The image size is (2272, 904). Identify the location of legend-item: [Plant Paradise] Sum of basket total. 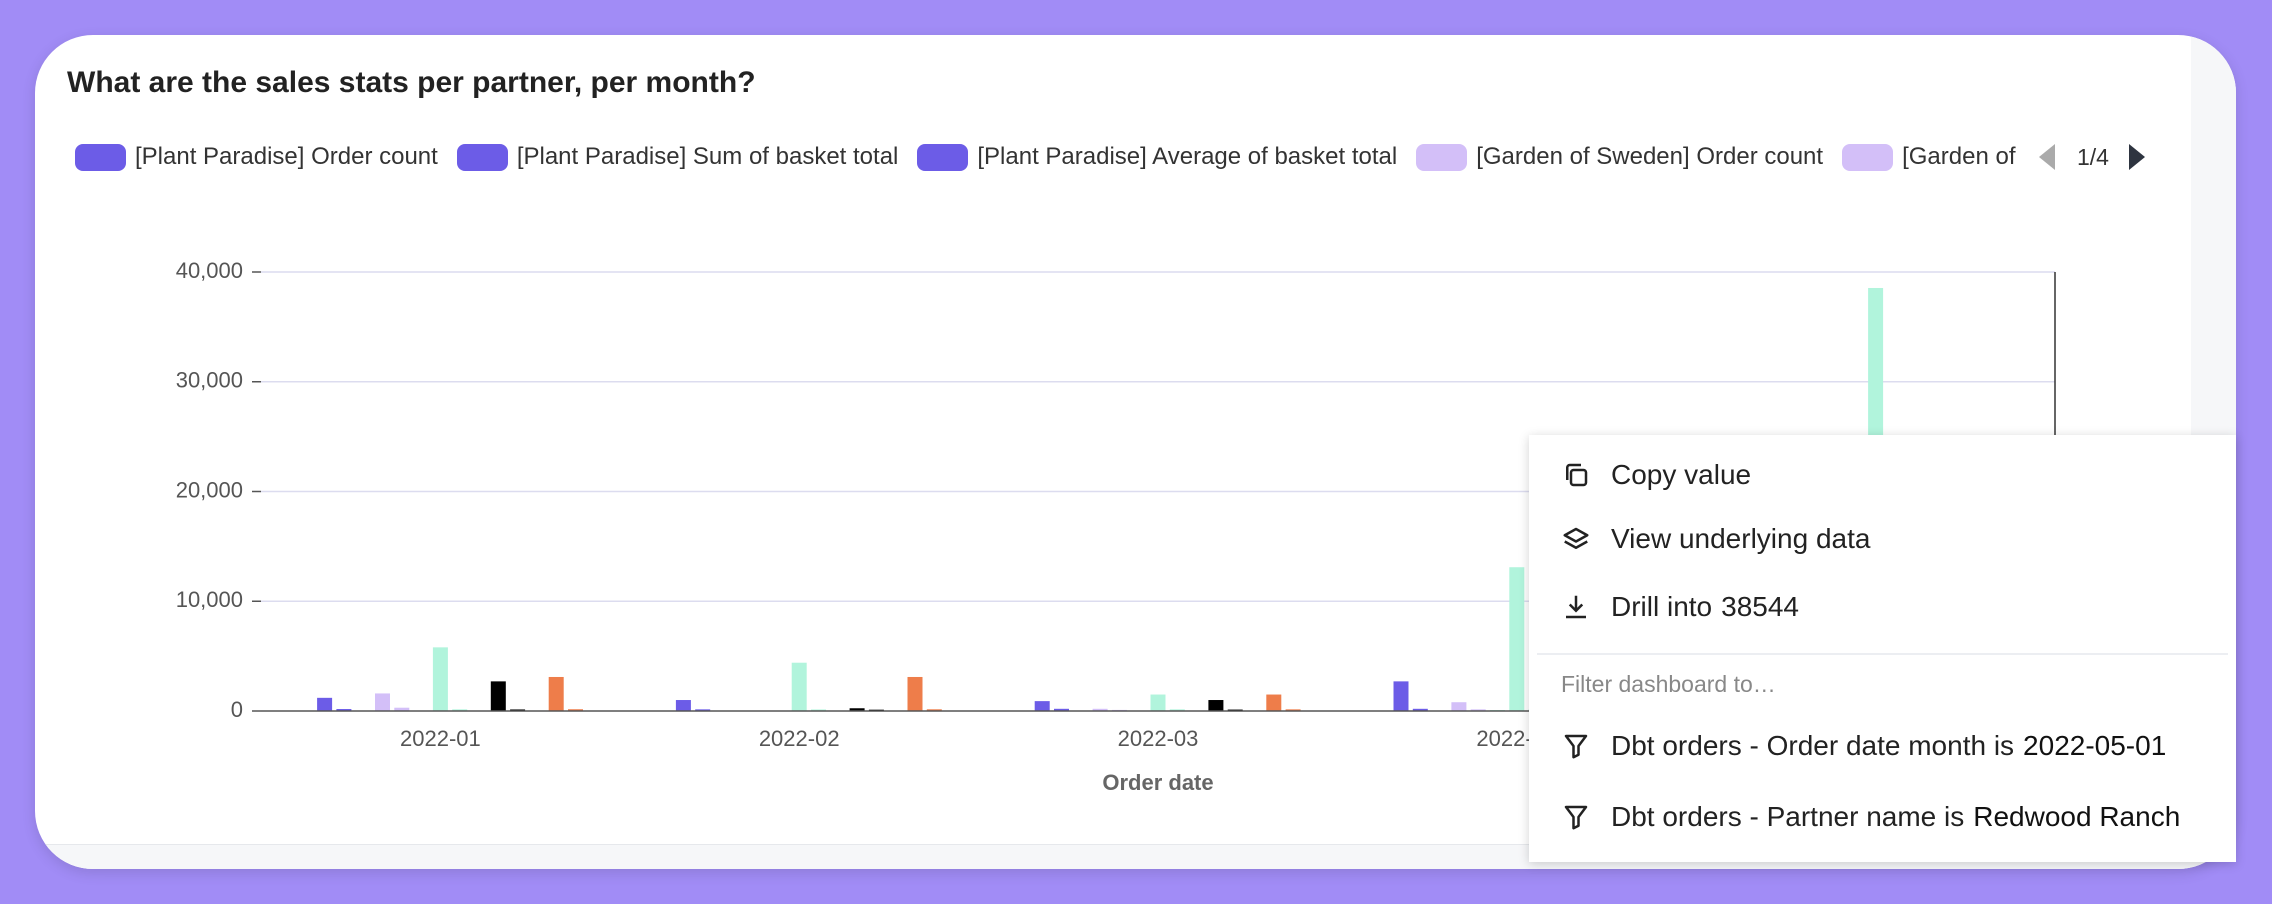
(677, 157).